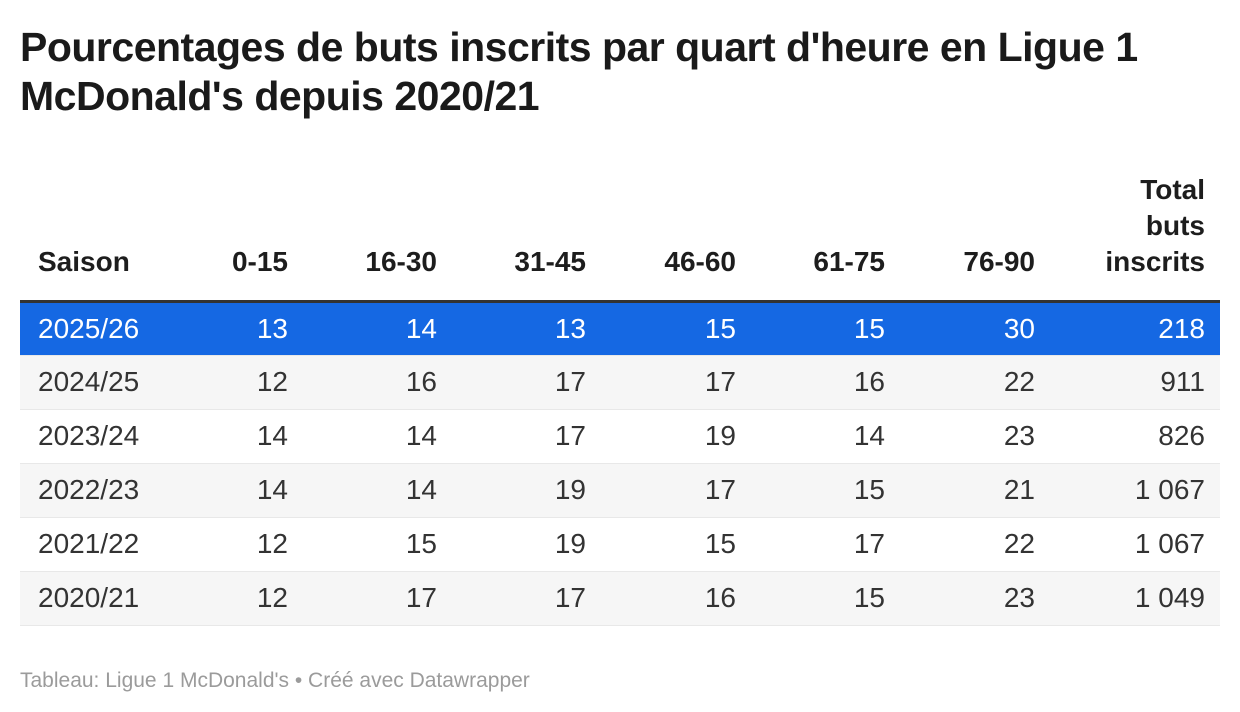 The width and height of the screenshot is (1240, 712). What do you see at coordinates (89, 489) in the screenshot?
I see `season-cell: 2022/23` at bounding box center [89, 489].